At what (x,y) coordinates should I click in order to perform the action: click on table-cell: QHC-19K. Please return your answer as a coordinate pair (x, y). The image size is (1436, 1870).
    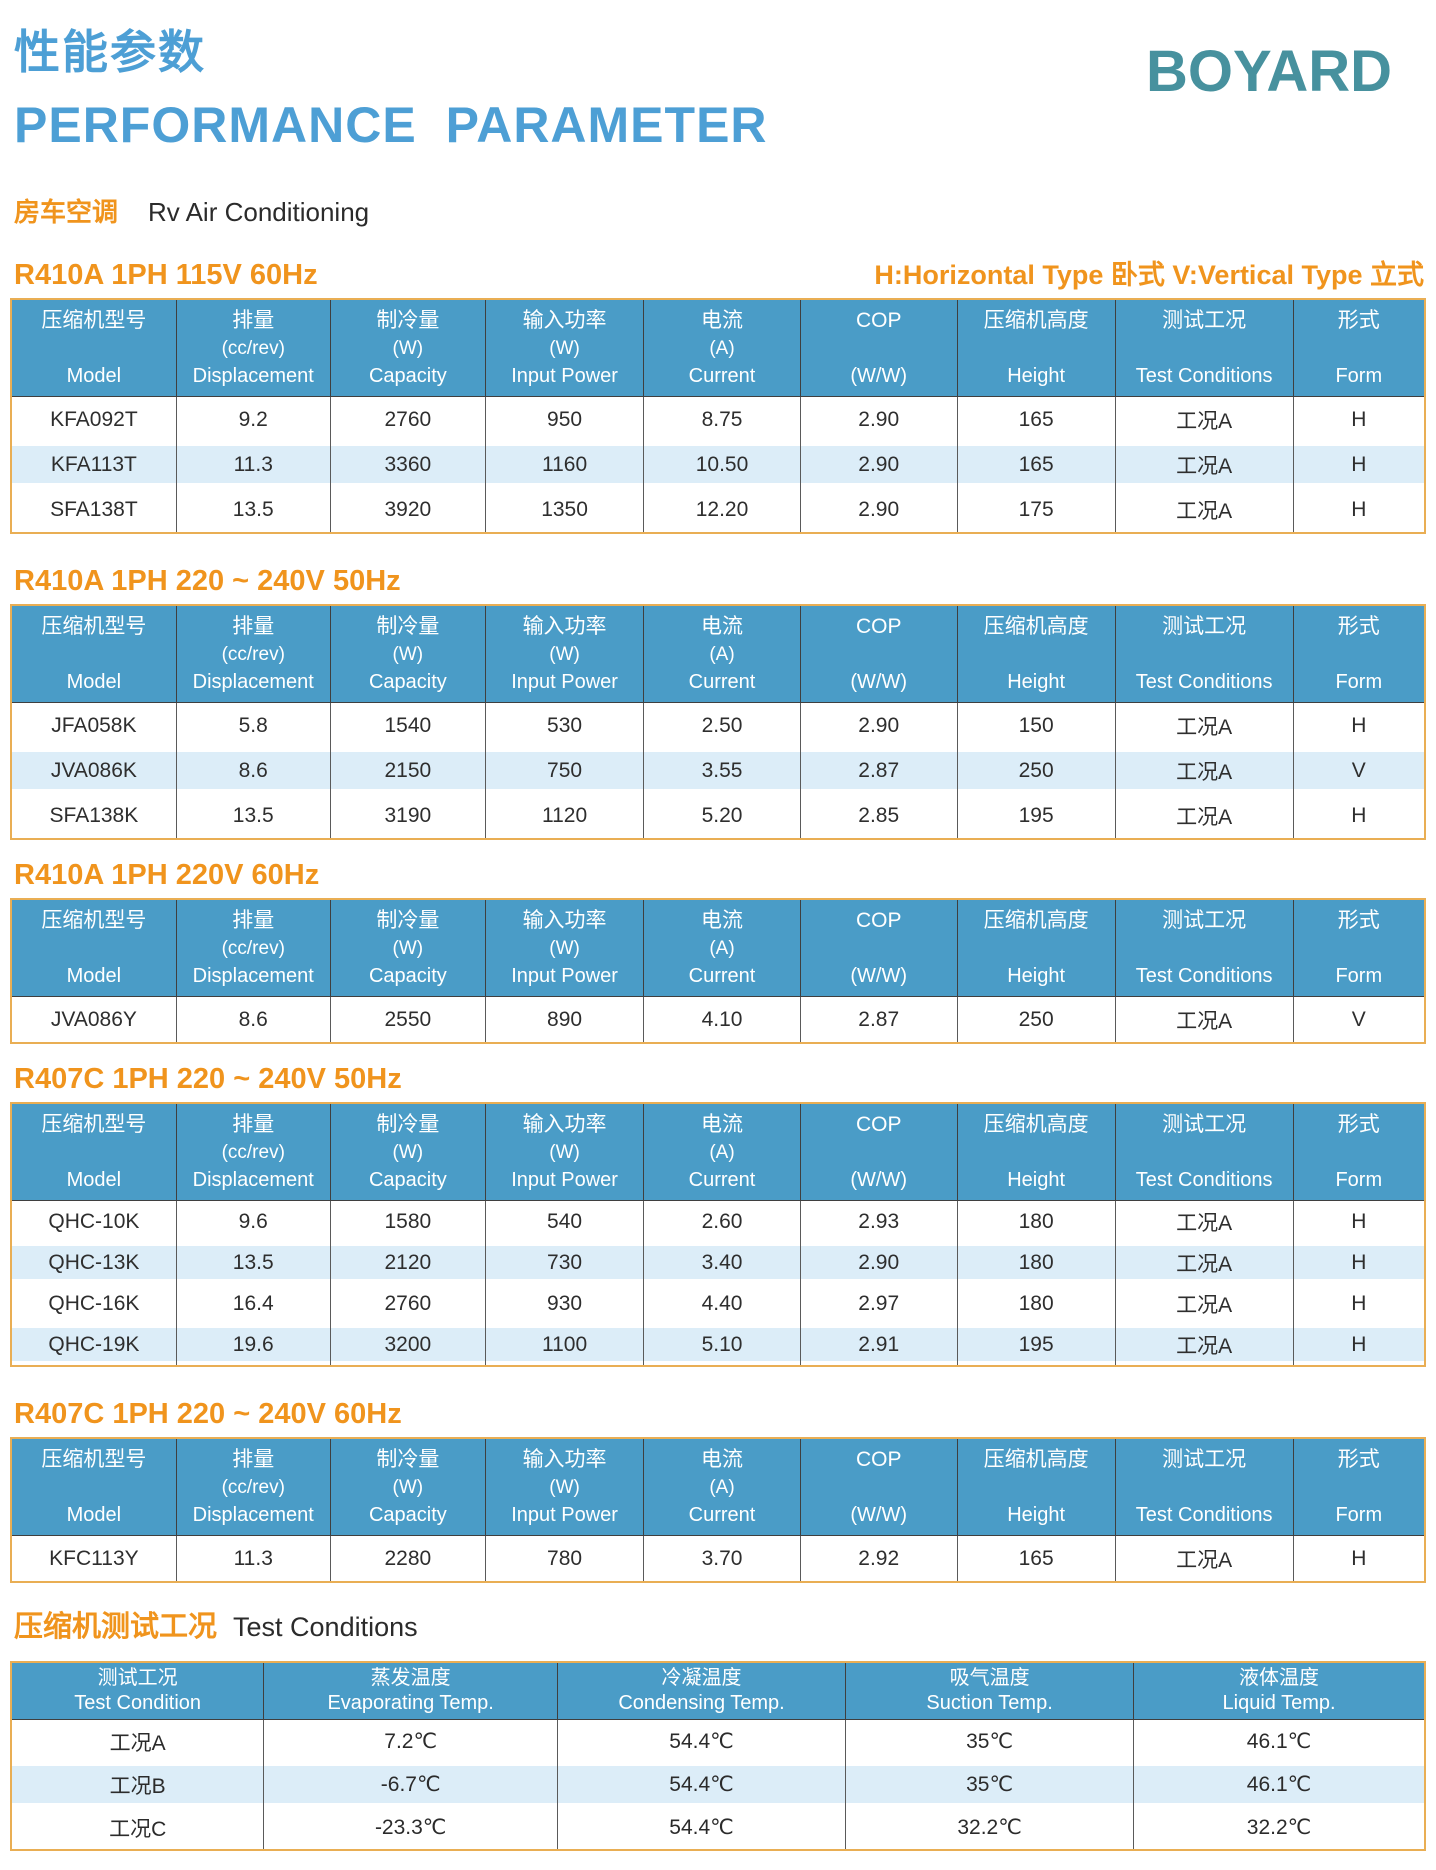
    Looking at the image, I should click on (94, 1344).